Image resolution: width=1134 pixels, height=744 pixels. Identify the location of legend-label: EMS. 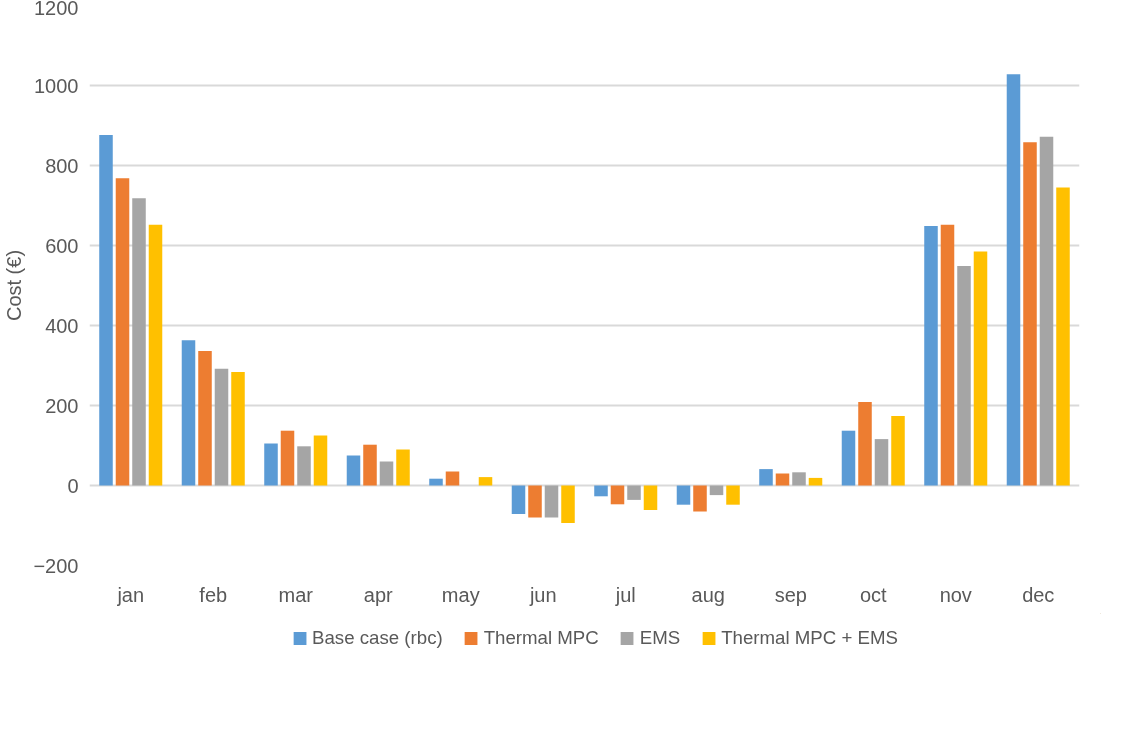
(660, 638).